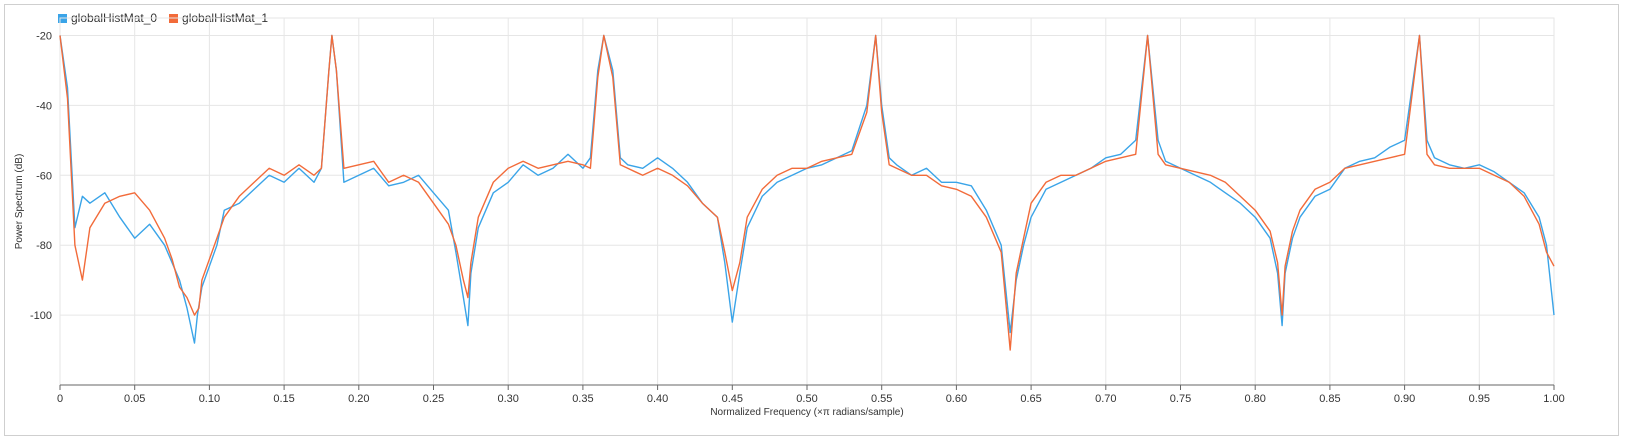  What do you see at coordinates (209, 399) in the screenshot?
I see `x-tick-label: 0.10` at bounding box center [209, 399].